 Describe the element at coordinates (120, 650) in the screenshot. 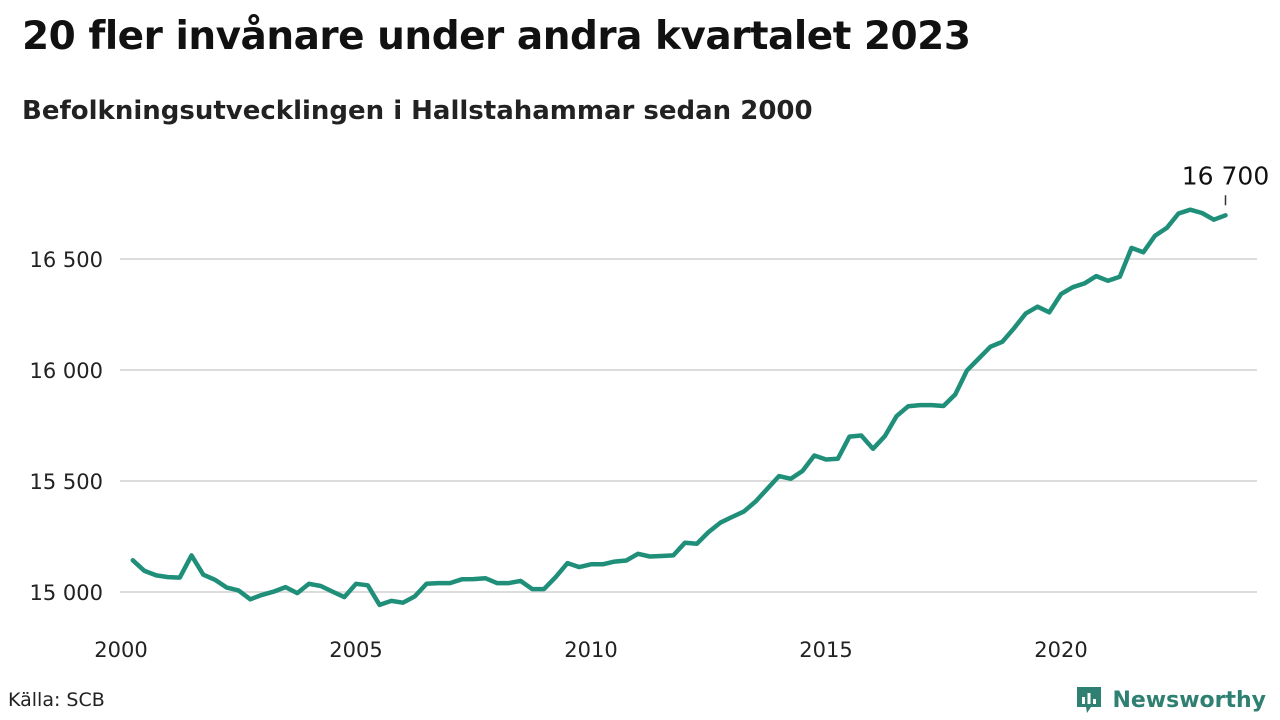

I see `x-tick-label: 2000` at that location.